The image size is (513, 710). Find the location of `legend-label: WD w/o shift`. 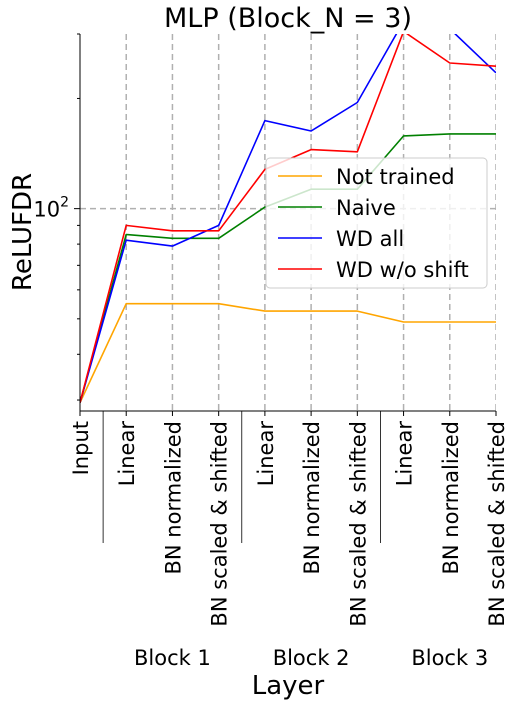

legend-label: WD w/o shift is located at coordinates (402, 270).